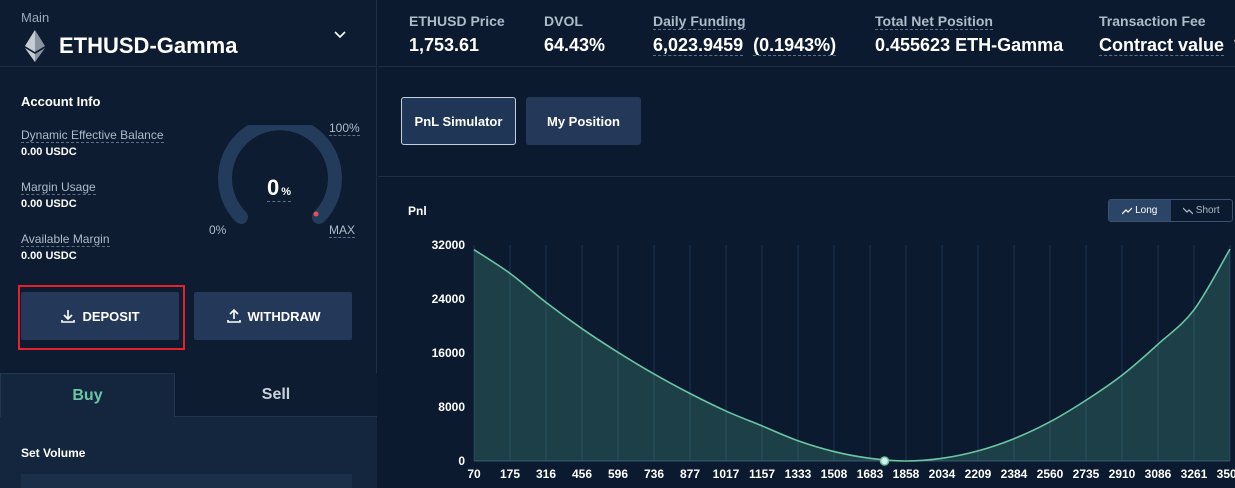  Describe the element at coordinates (1086, 474) in the screenshot. I see `x-tick-label: 2735` at that location.